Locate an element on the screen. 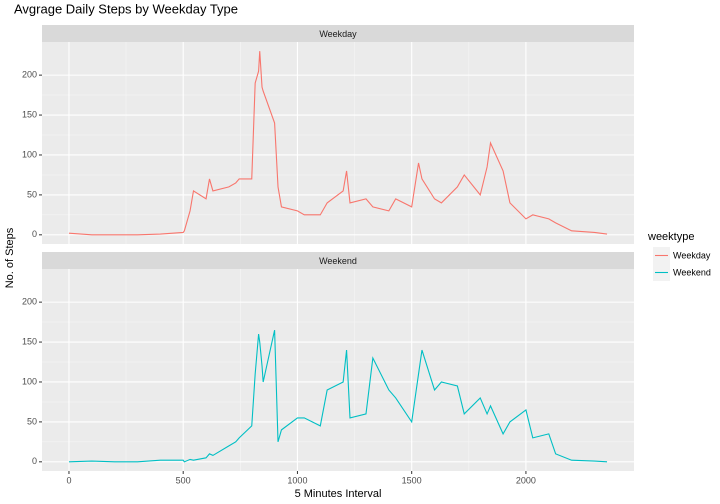  legend-title: weektype is located at coordinates (670, 237).